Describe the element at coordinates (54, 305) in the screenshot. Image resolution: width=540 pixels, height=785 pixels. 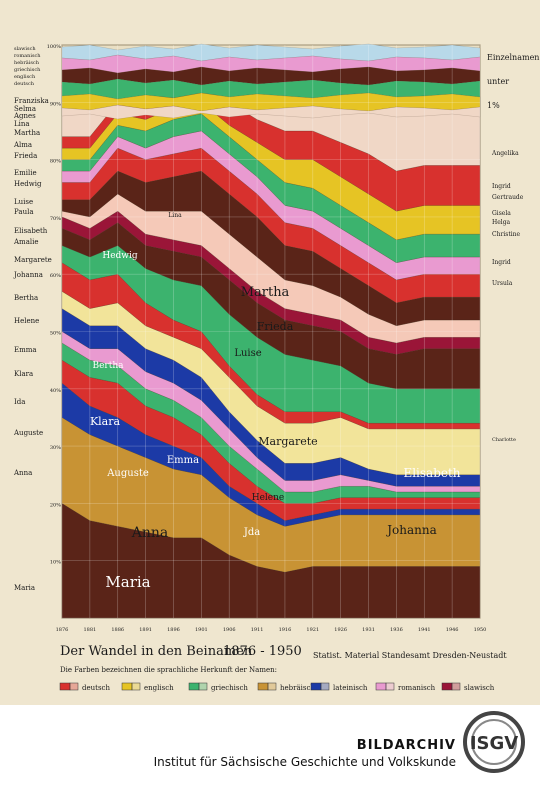
I see `y-tick-labels: 100% 90% 80% 70% 60% 50% 40% 30% 20% 10%` at that location.